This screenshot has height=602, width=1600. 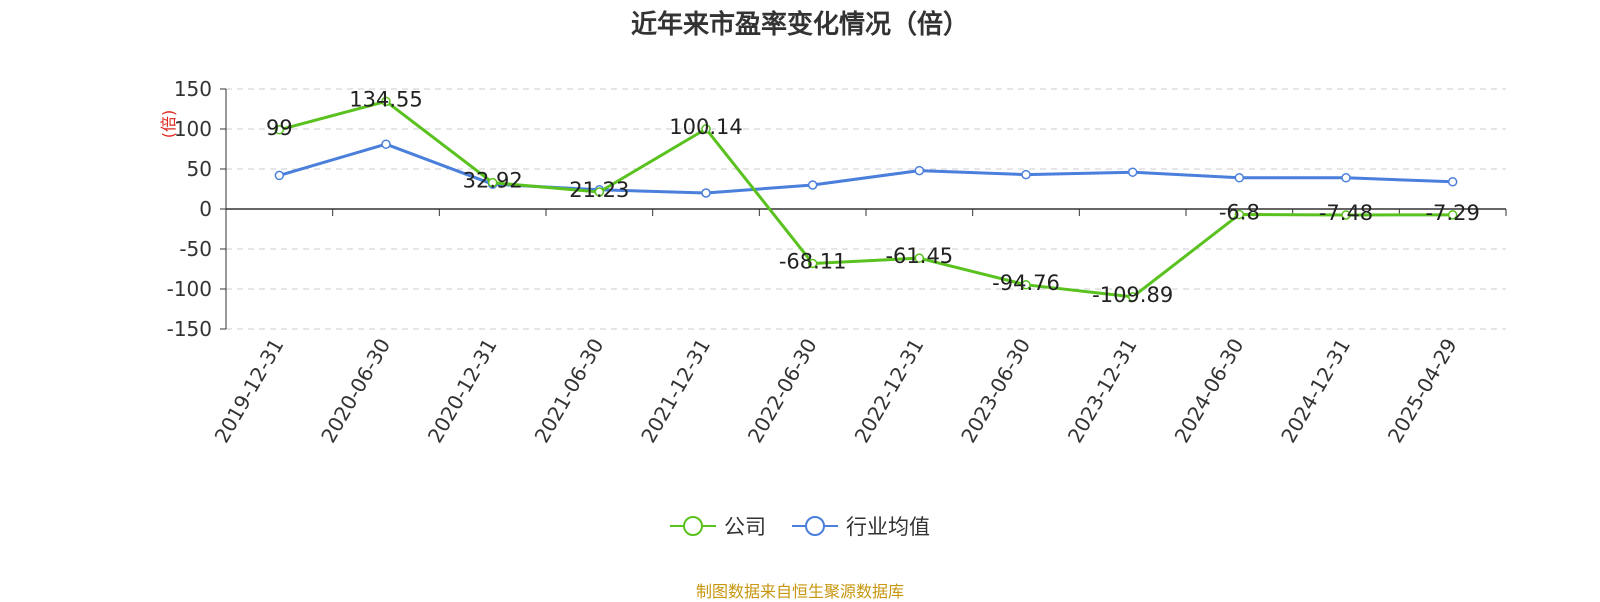 What do you see at coordinates (193, 129) in the screenshot?
I see `y-tick-label: 100` at bounding box center [193, 129].